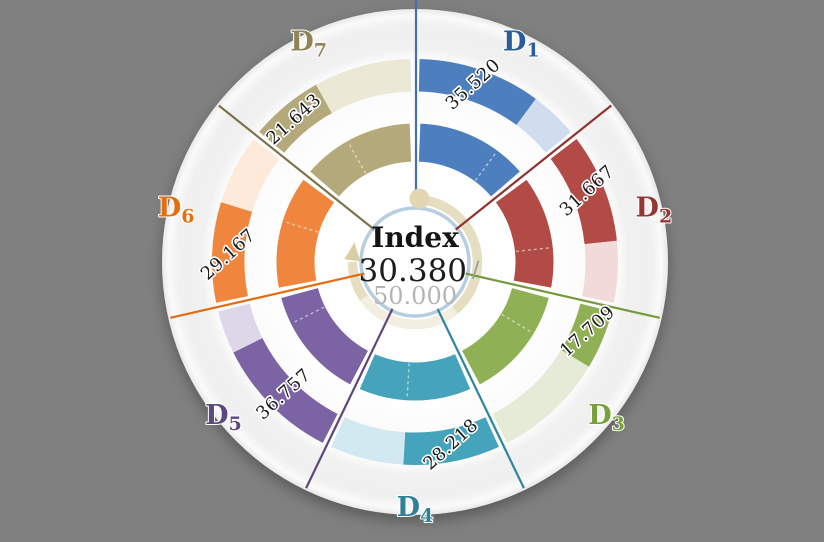 The width and height of the screenshot is (824, 542). What do you see at coordinates (486, 166) in the screenshot?
I see `sector-D1-value-tick` at bounding box center [486, 166].